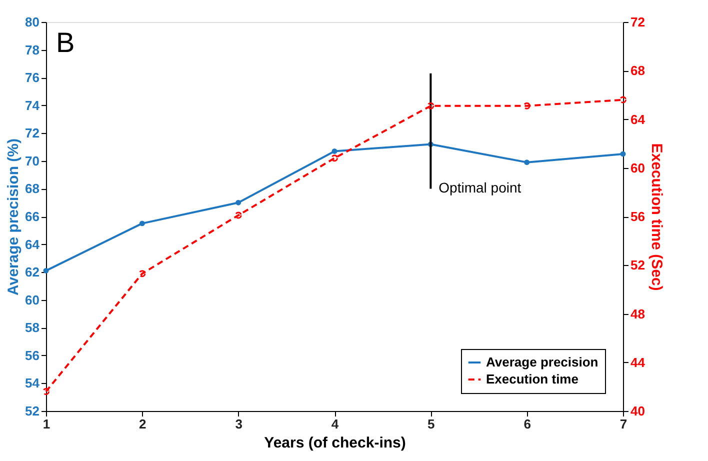  What do you see at coordinates (13, 217) in the screenshot?
I see `y-axis-title: Average precision (%)` at bounding box center [13, 217].